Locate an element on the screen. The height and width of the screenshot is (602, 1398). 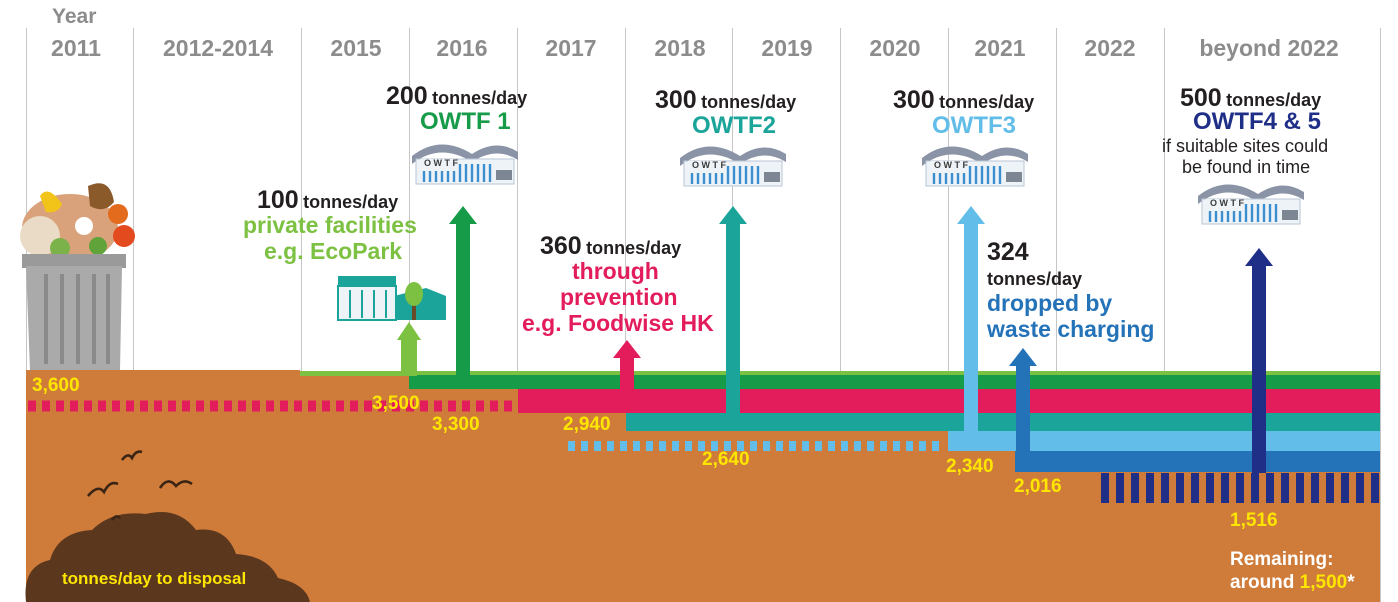
level-3300: 3,300 is located at coordinates (456, 424).